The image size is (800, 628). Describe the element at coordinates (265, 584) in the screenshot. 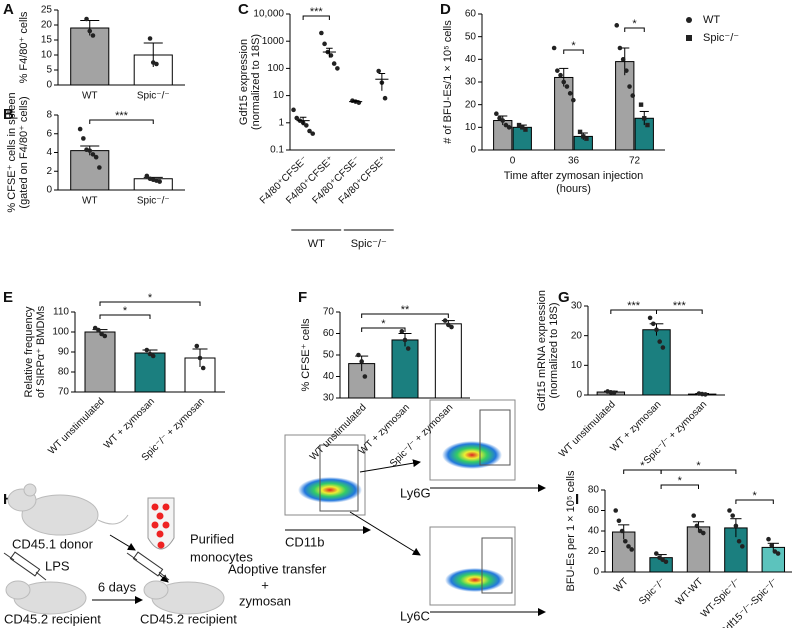

I see `transfer-label: +` at that location.